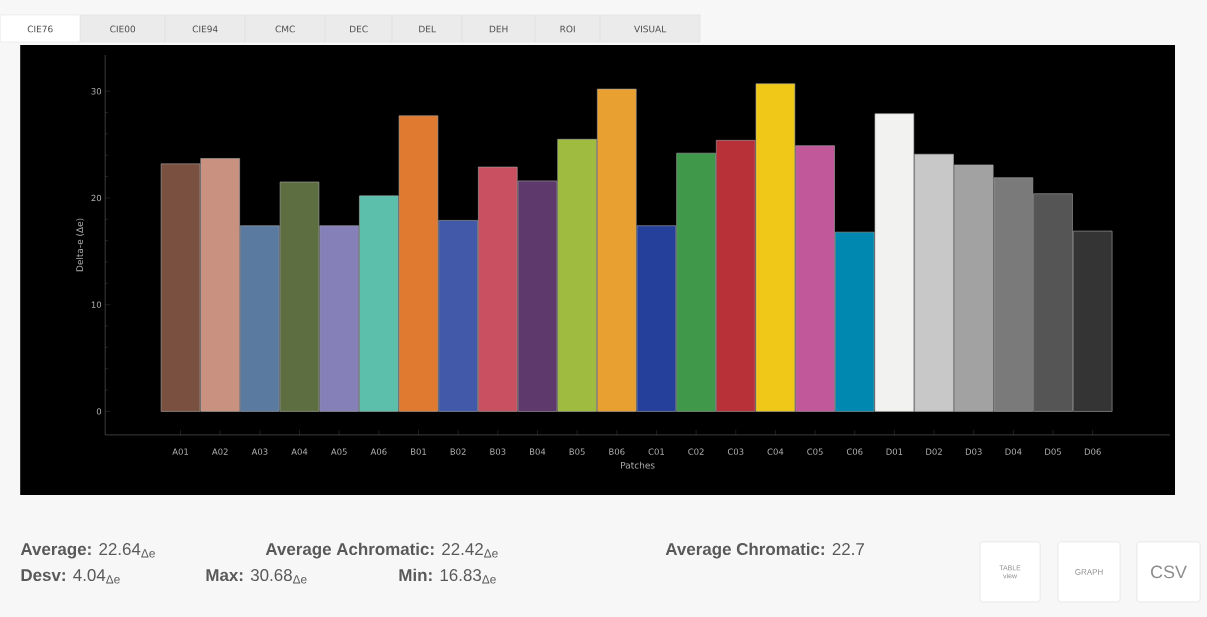  What do you see at coordinates (973, 451) in the screenshot?
I see `x-tick-label: D03` at bounding box center [973, 451].